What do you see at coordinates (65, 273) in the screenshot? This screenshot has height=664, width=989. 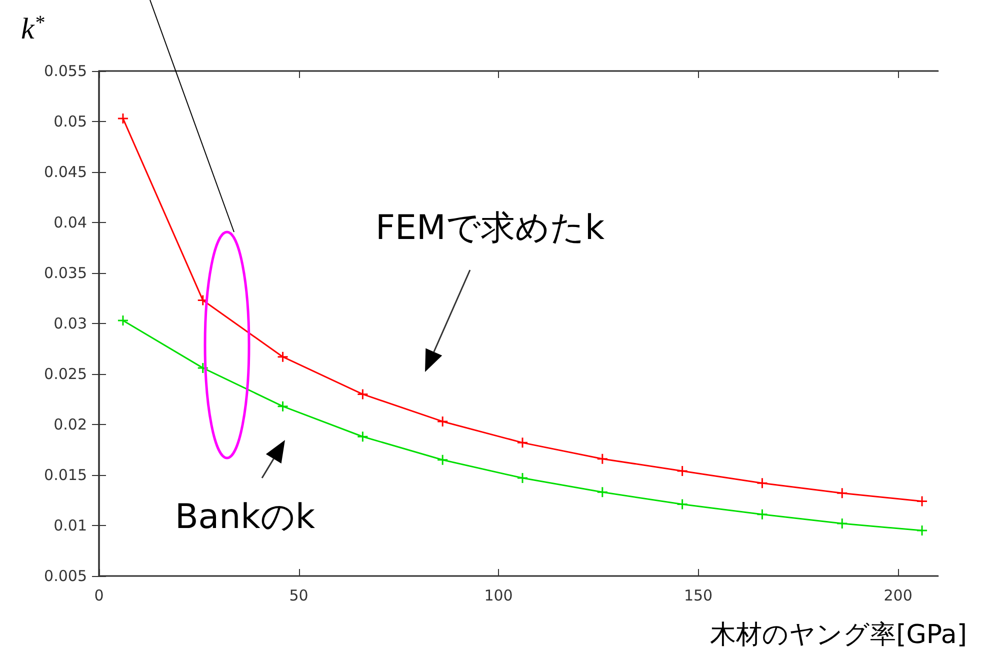 I see `y-tick-label: 0.035` at bounding box center [65, 273].